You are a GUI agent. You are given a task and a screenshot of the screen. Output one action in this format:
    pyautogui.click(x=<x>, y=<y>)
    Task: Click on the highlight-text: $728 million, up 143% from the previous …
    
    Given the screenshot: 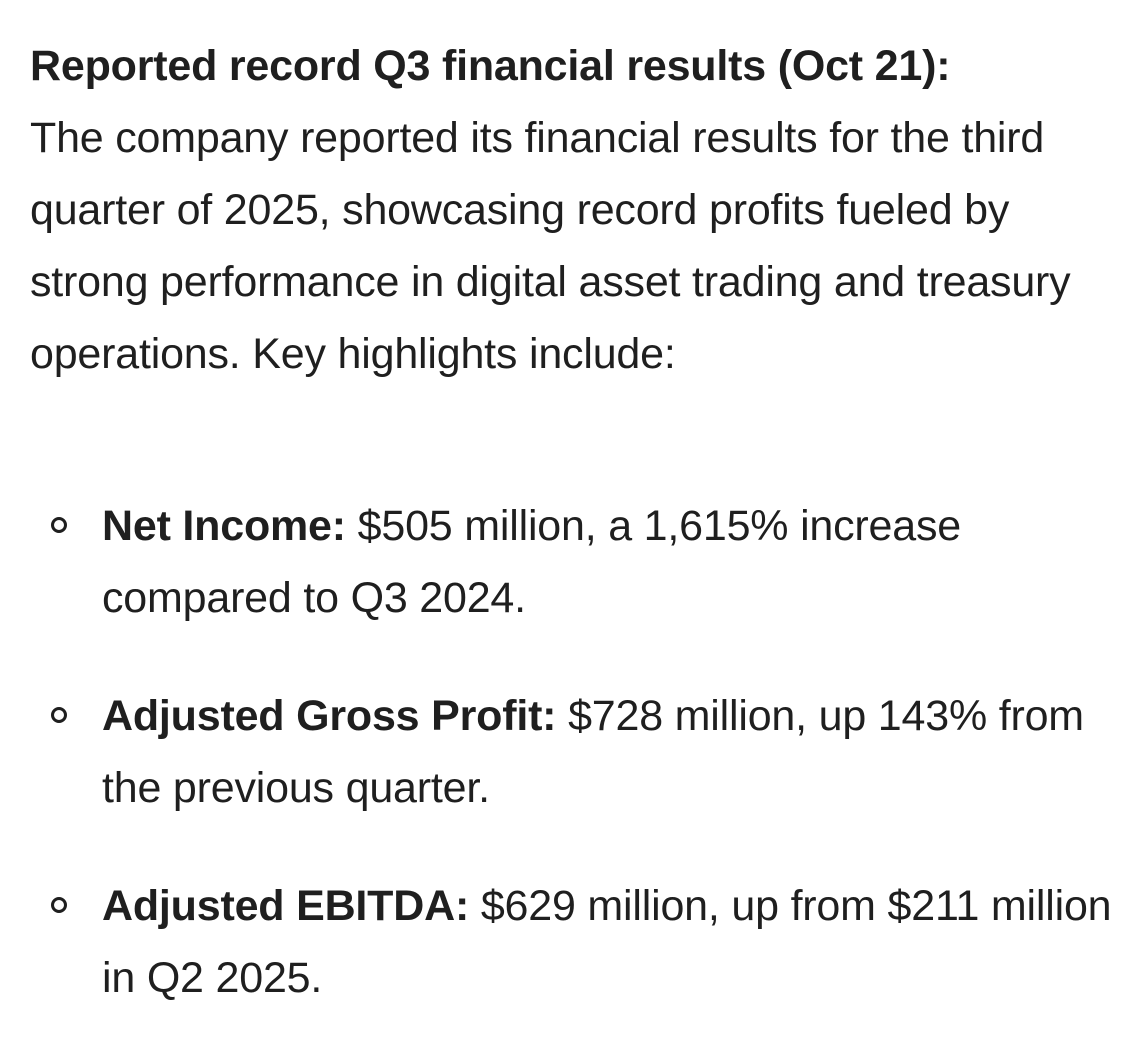 What is the action you would take?
    pyautogui.click(x=593, y=752)
    